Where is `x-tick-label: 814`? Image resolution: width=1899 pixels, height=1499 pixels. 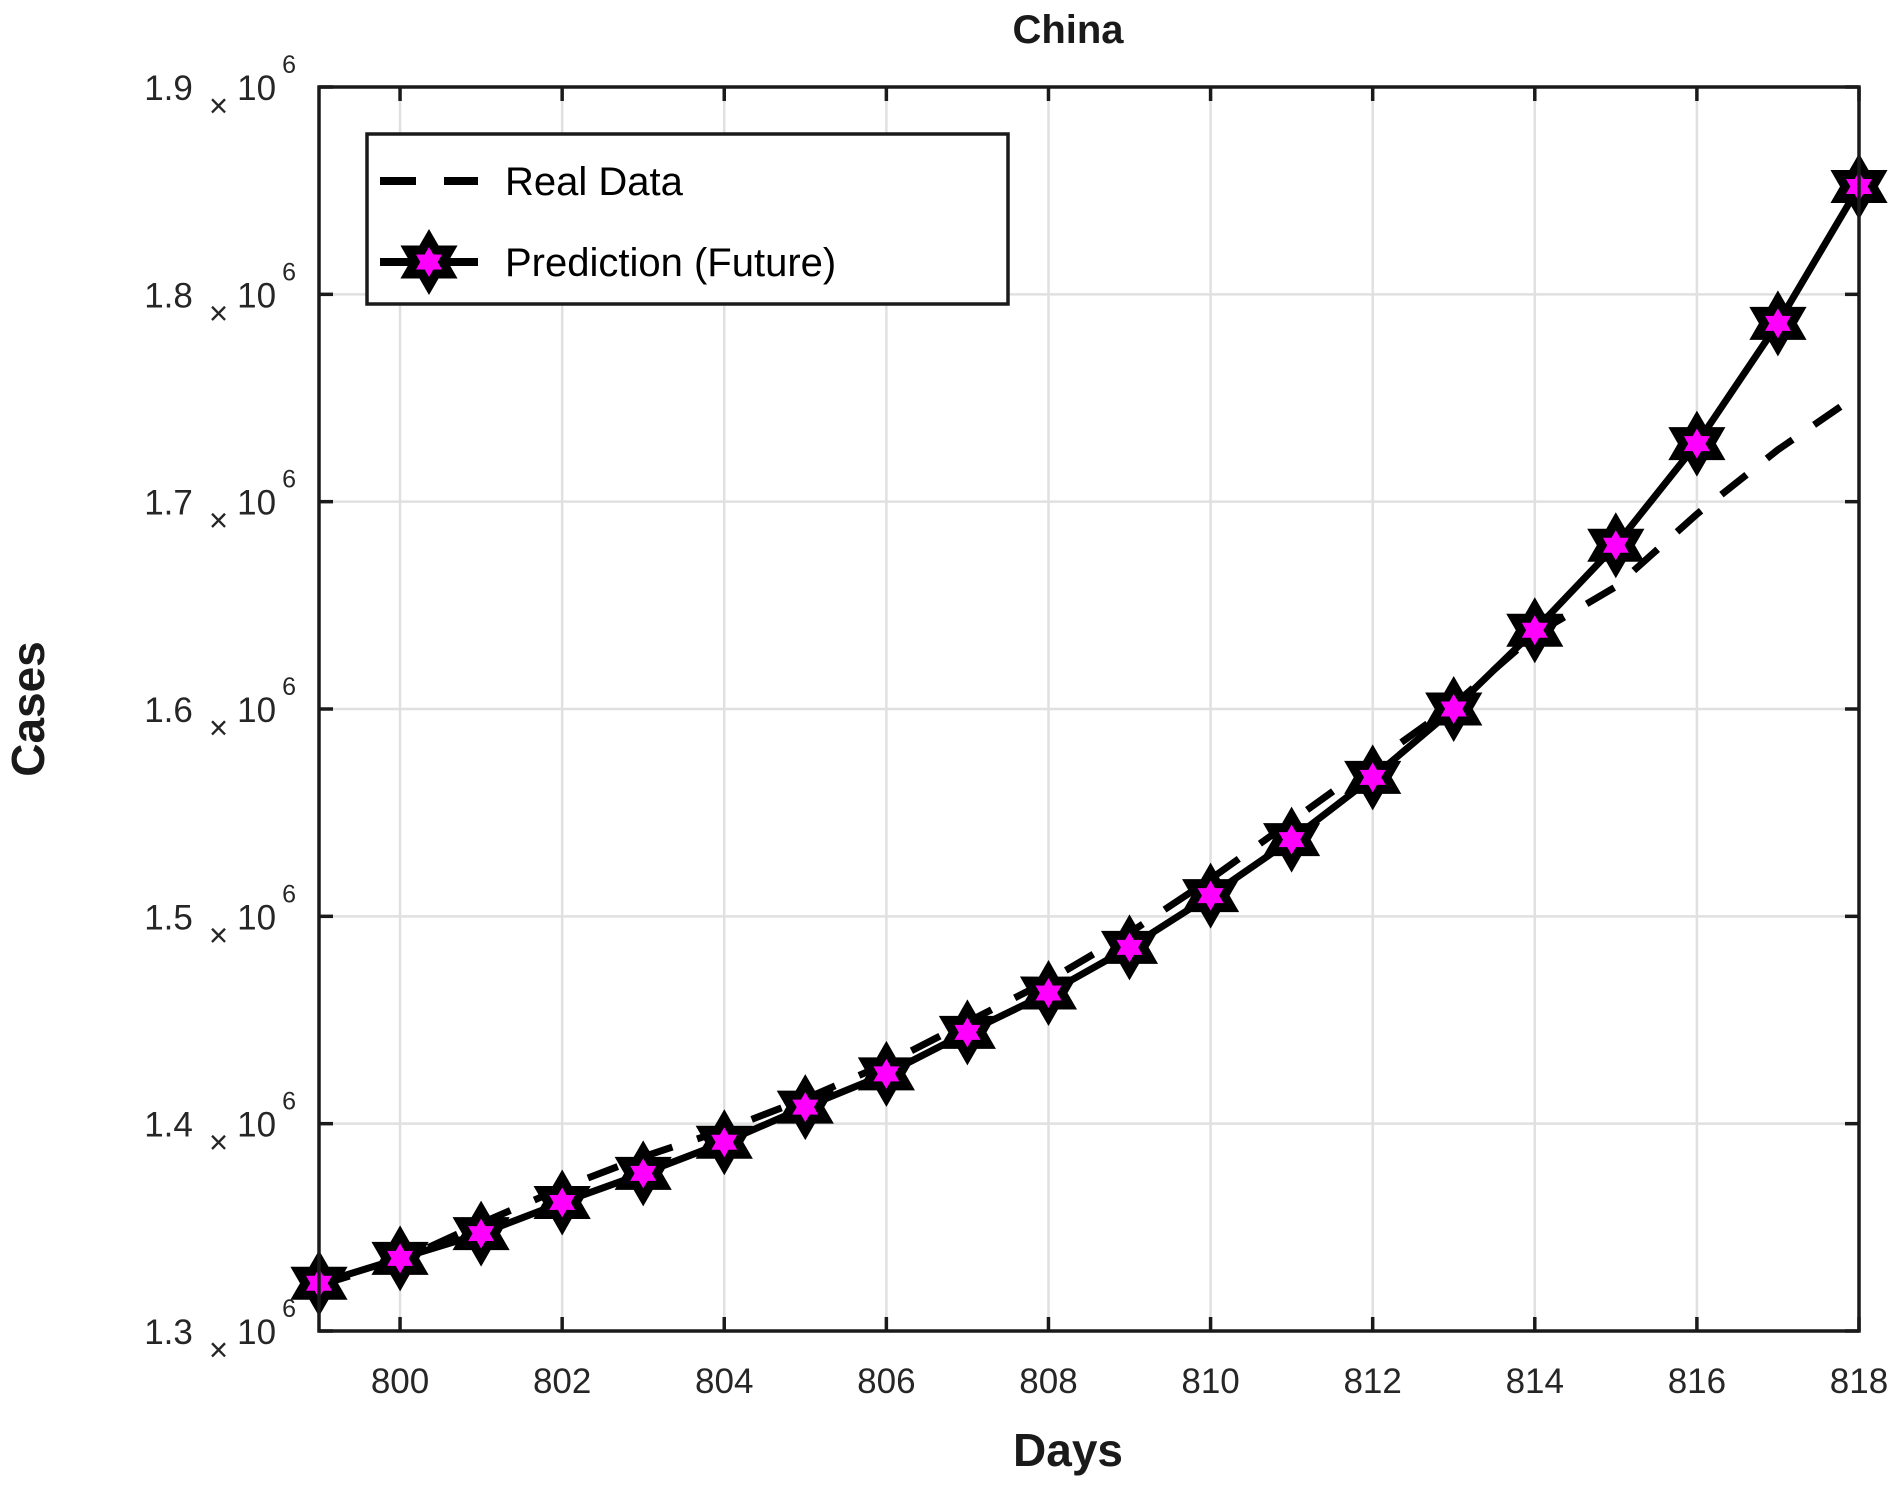
x-tick-label: 814 is located at coordinates (1535, 1381).